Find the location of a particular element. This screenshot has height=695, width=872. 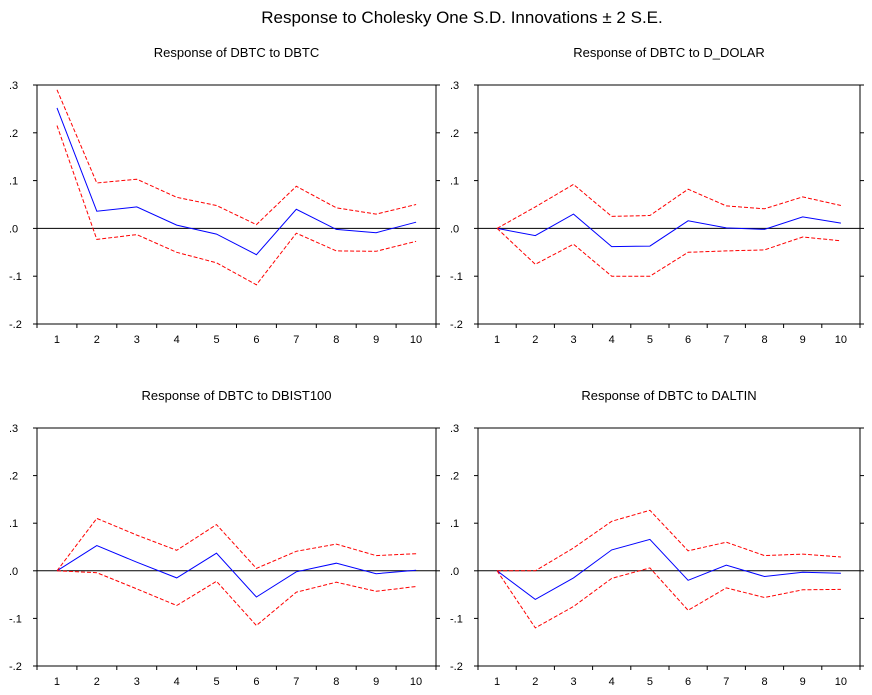

panel-title: Response of DBTC to DALTIN is located at coordinates (668, 395).